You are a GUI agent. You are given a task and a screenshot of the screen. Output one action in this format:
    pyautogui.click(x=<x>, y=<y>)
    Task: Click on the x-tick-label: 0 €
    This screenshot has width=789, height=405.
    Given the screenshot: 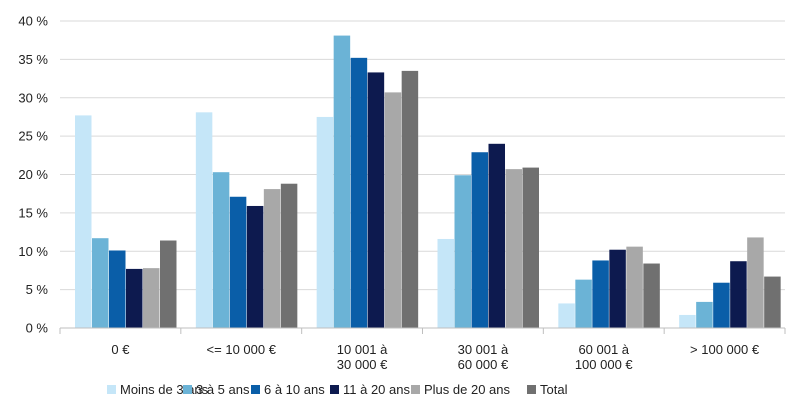 What is the action you would take?
    pyautogui.click(x=120, y=349)
    